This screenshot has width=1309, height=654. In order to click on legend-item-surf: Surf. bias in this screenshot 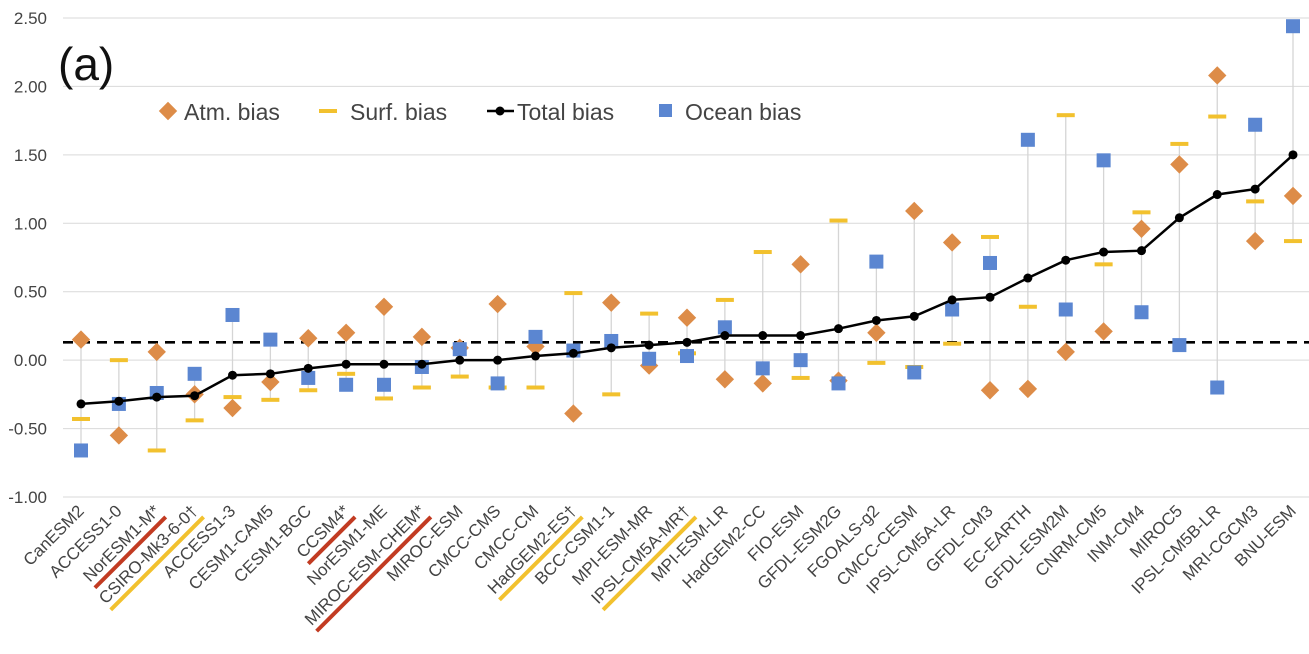, I will do `click(383, 112)`.